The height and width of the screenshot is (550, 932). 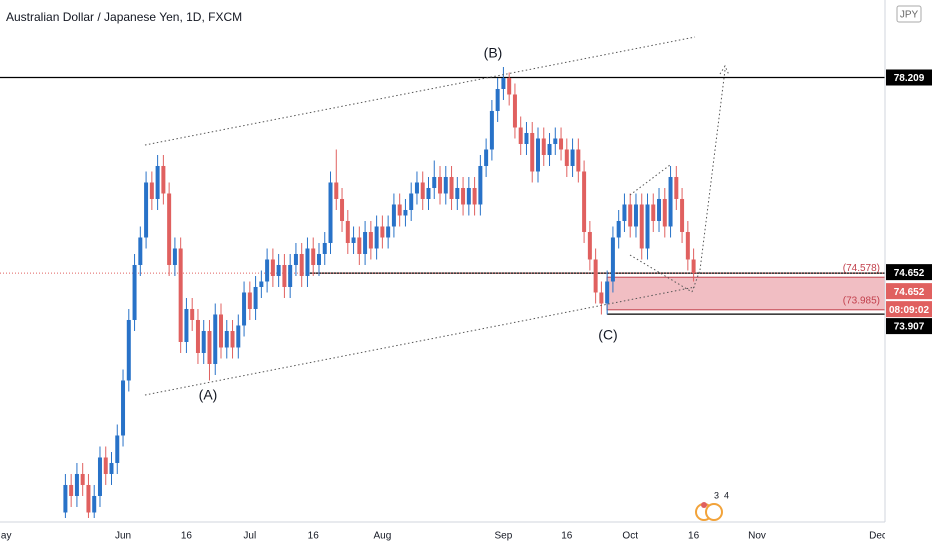 What do you see at coordinates (716, 495) in the screenshot?
I see `svg-text: 3` at bounding box center [716, 495].